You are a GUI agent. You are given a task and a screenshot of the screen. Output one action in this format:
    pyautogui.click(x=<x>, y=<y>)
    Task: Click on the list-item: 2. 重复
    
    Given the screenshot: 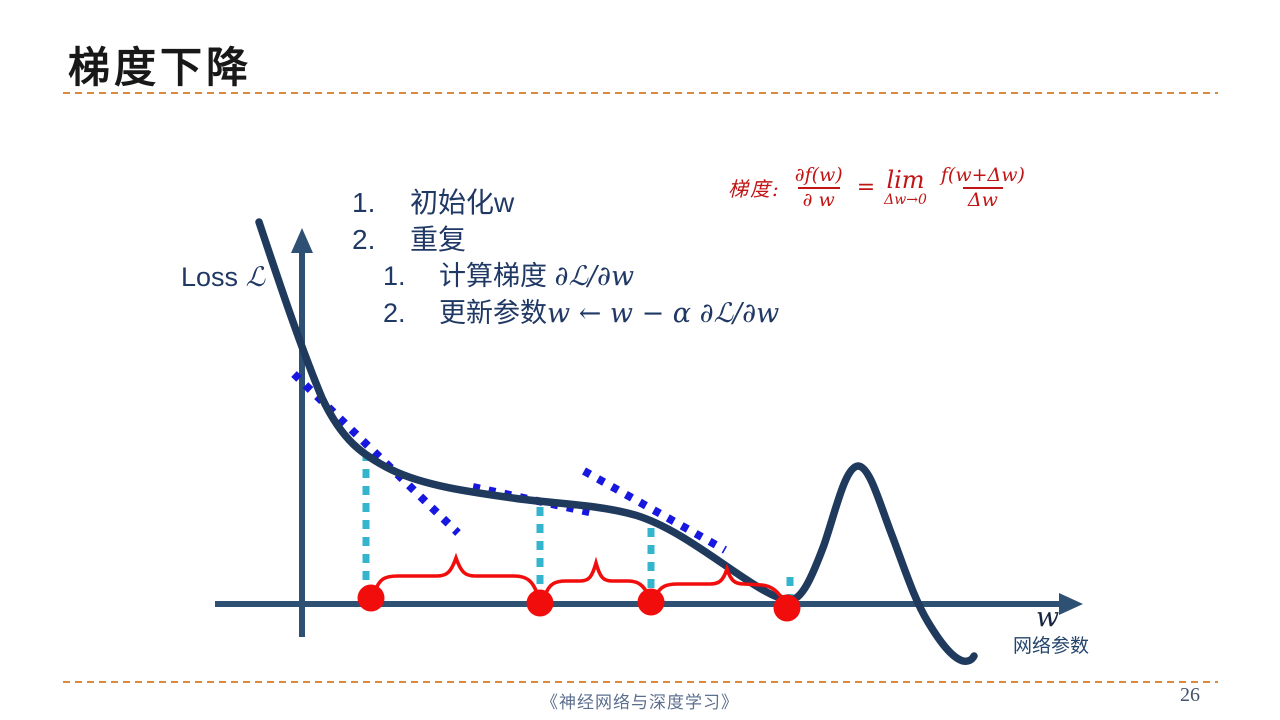 What is the action you would take?
    pyautogui.click(x=565, y=239)
    